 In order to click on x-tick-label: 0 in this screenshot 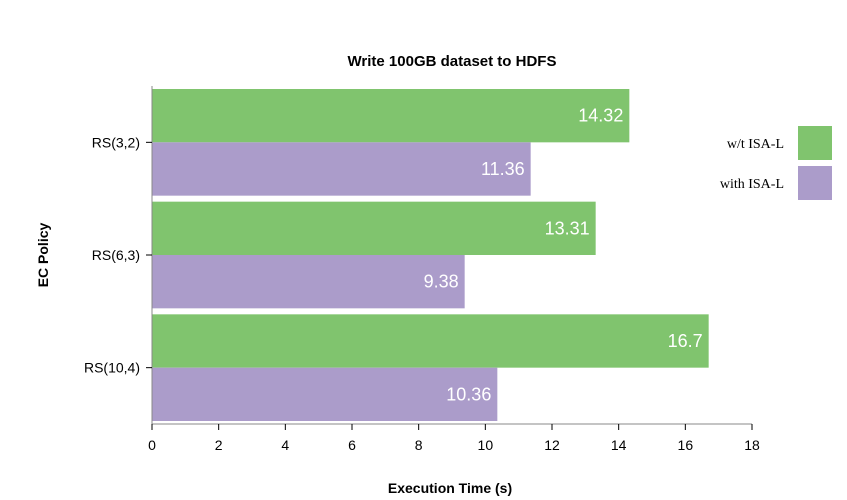, I will do `click(152, 445)`.